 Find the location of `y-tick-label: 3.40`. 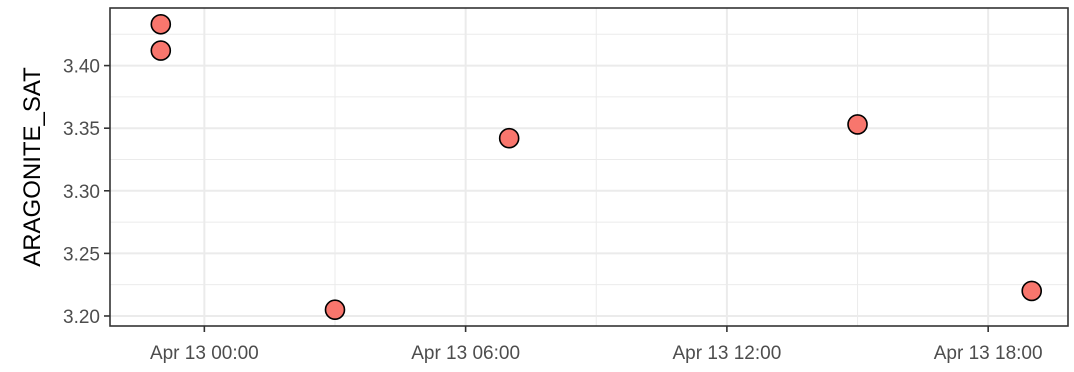

y-tick-label: 3.40 is located at coordinates (81, 67).